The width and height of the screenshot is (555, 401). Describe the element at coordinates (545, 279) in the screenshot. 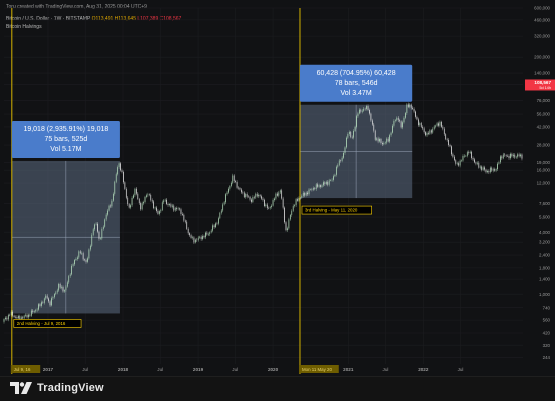

I see `y-tick-label: 1,400` at that location.